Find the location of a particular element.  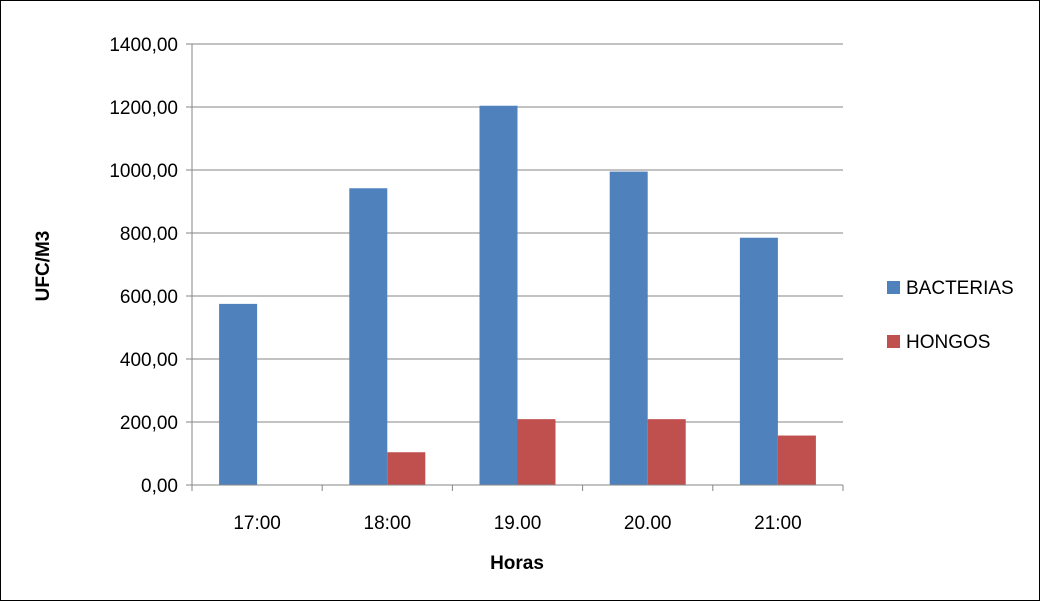

y-tick-label: 0,00 is located at coordinates (159, 486).